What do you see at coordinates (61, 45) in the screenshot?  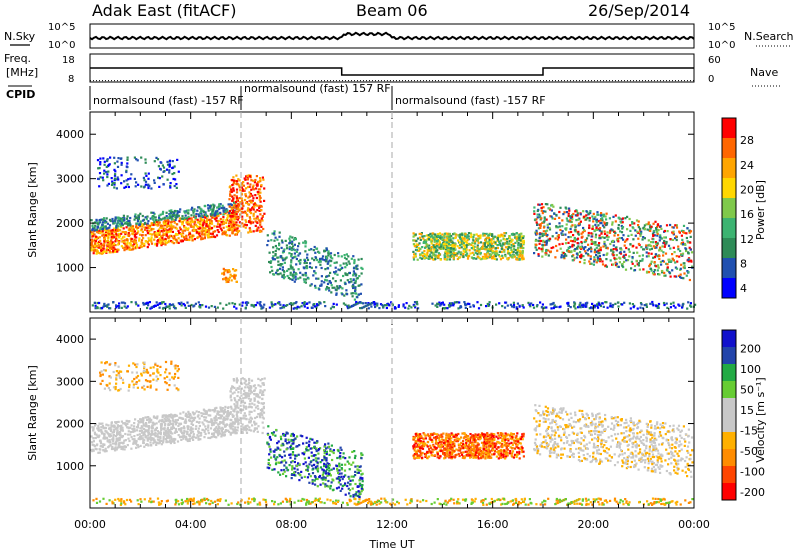 I see `noise-tick-left-bottom: 10^0` at bounding box center [61, 45].